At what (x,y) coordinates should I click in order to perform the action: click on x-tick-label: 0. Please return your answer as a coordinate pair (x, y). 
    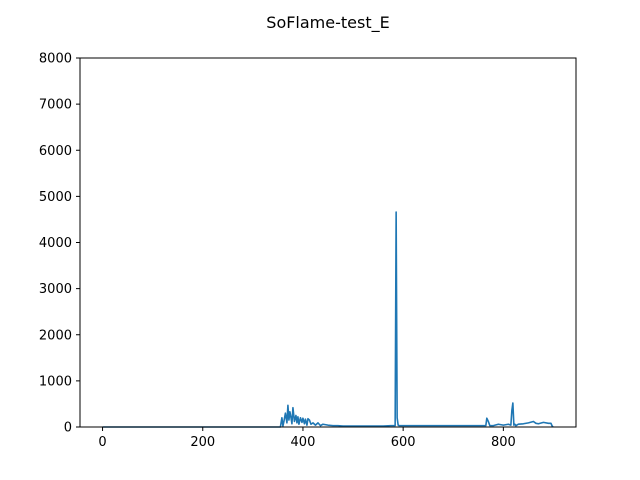
    Looking at the image, I should click on (102, 442).